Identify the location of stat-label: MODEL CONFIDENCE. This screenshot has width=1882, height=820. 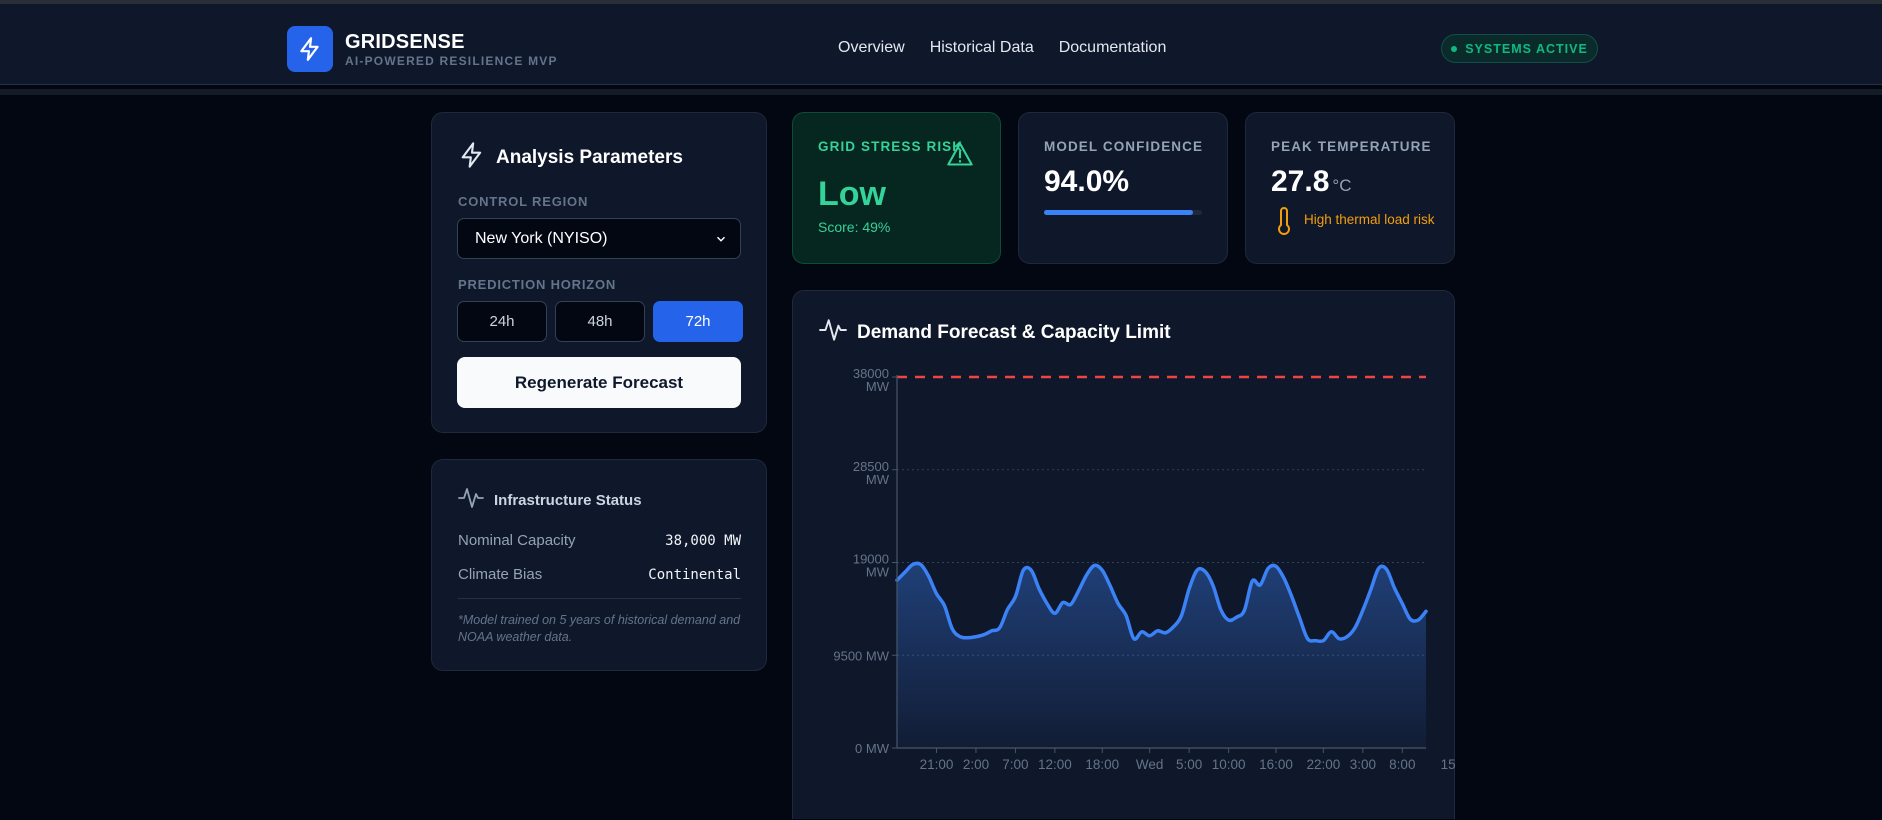
(1124, 146).